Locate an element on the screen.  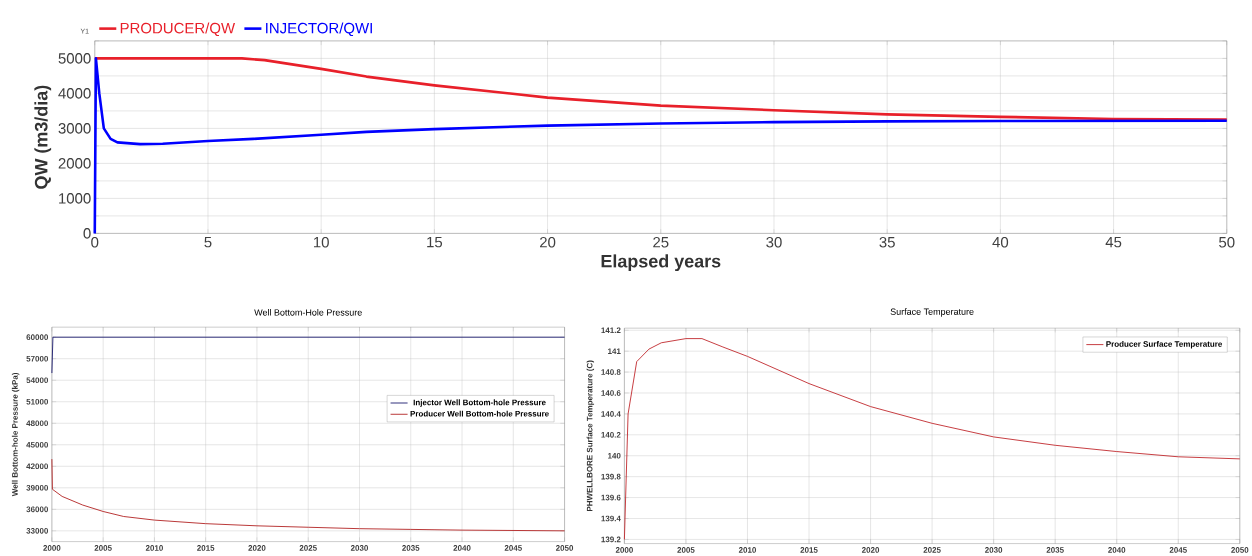
x-tick-label: 15 is located at coordinates (435, 242).